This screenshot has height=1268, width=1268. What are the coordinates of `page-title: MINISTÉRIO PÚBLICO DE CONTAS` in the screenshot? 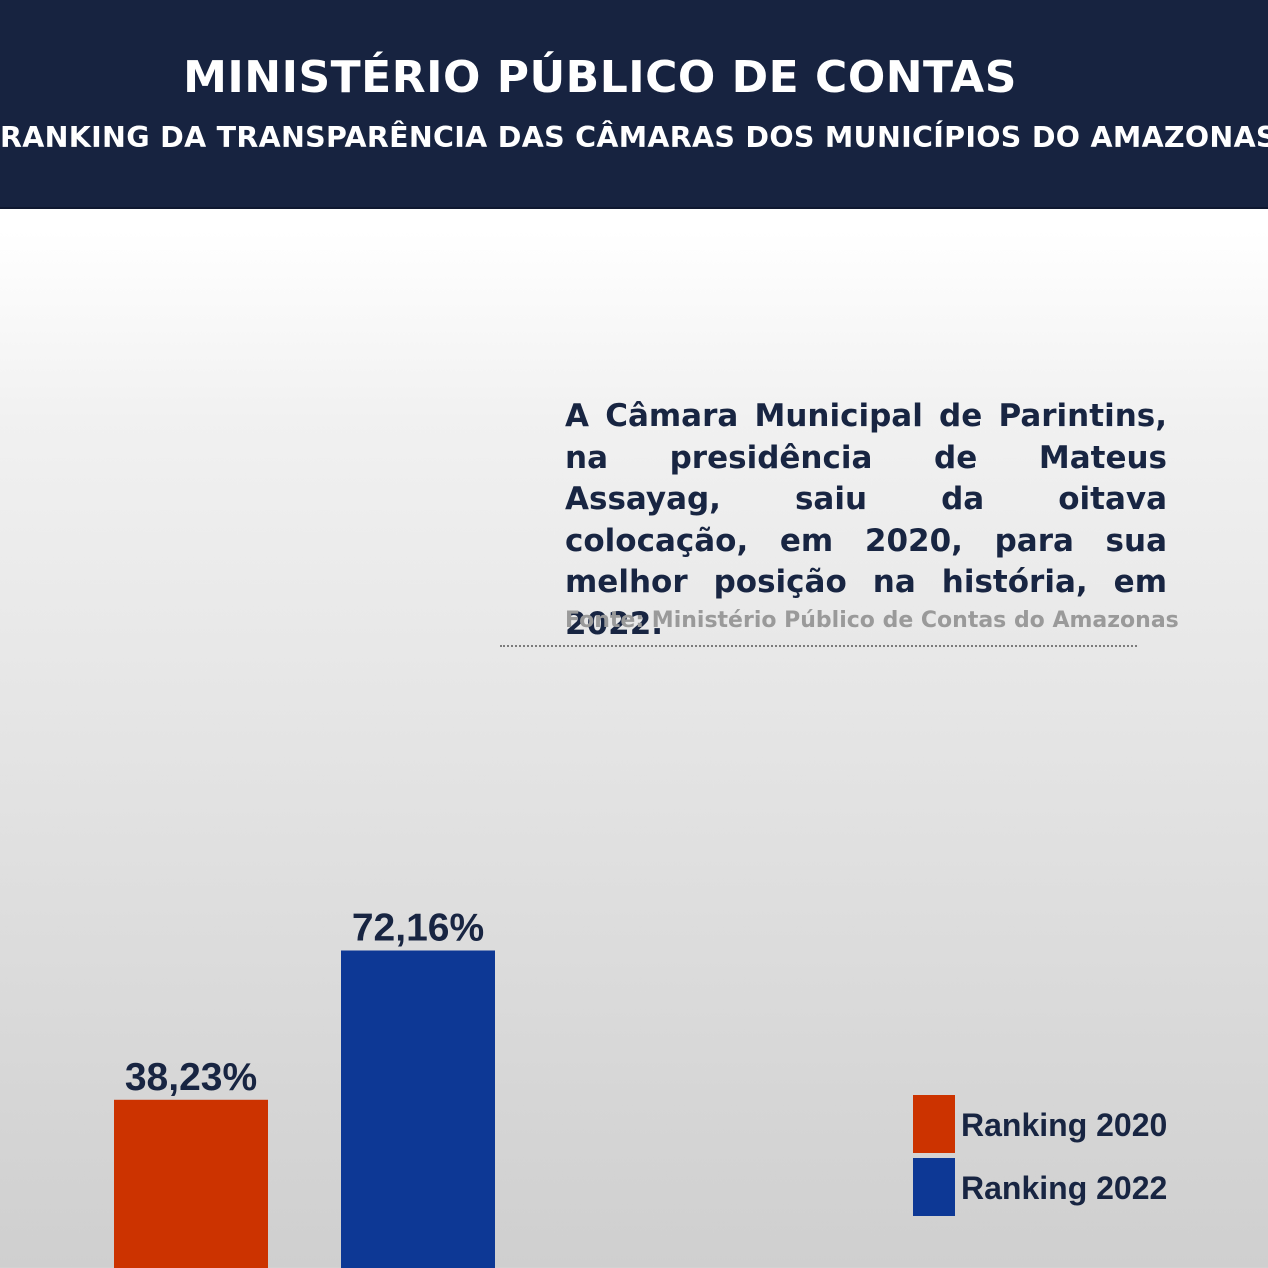 It's located at (600, 77).